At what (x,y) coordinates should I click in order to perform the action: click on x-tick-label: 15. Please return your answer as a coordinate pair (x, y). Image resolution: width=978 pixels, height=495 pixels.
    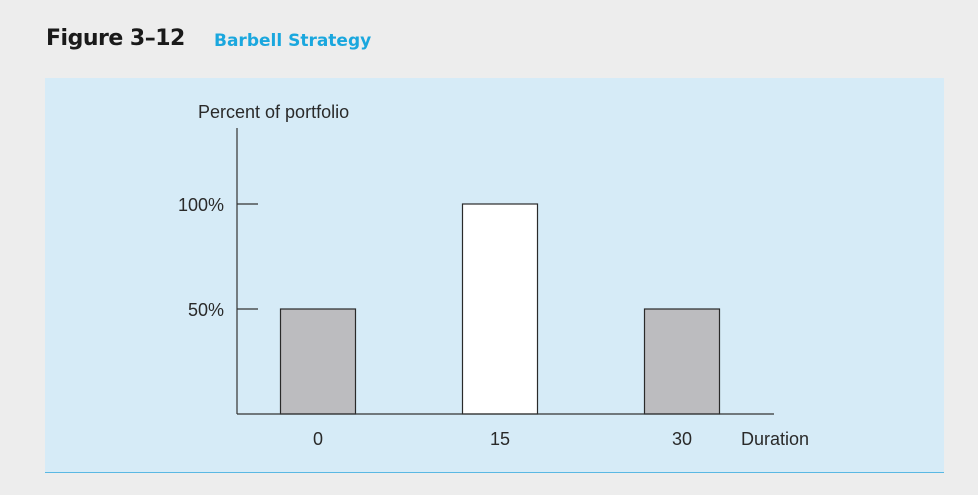
    Looking at the image, I should click on (500, 439).